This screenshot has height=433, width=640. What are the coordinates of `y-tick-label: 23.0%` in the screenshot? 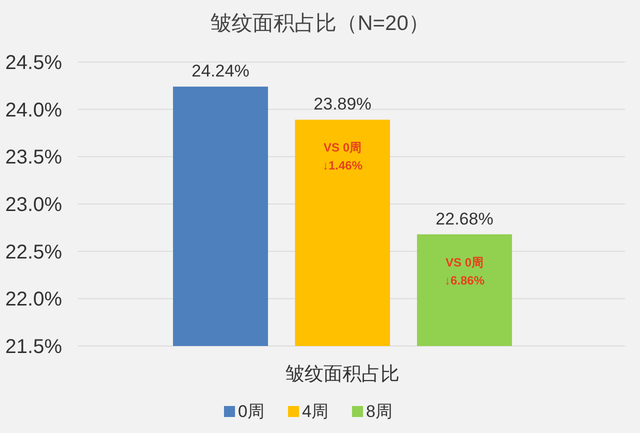 It's located at (33, 205).